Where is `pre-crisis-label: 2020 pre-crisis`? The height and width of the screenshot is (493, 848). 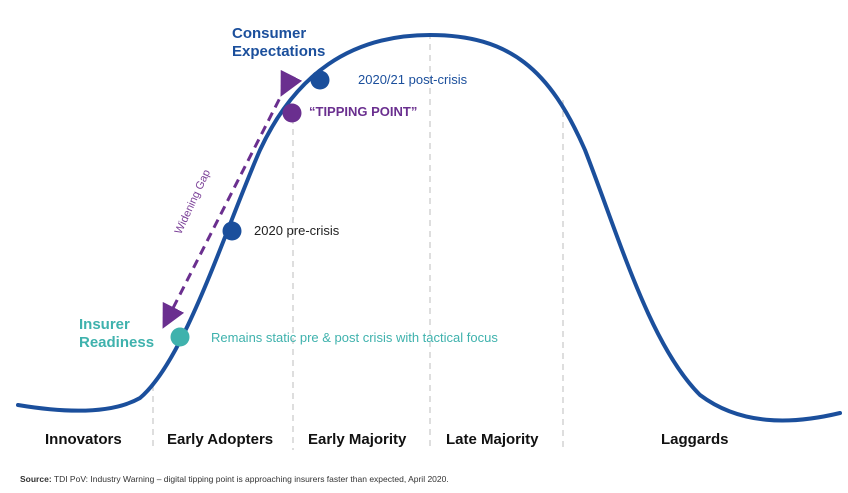
pre-crisis-label: 2020 pre-crisis is located at coordinates (297, 230).